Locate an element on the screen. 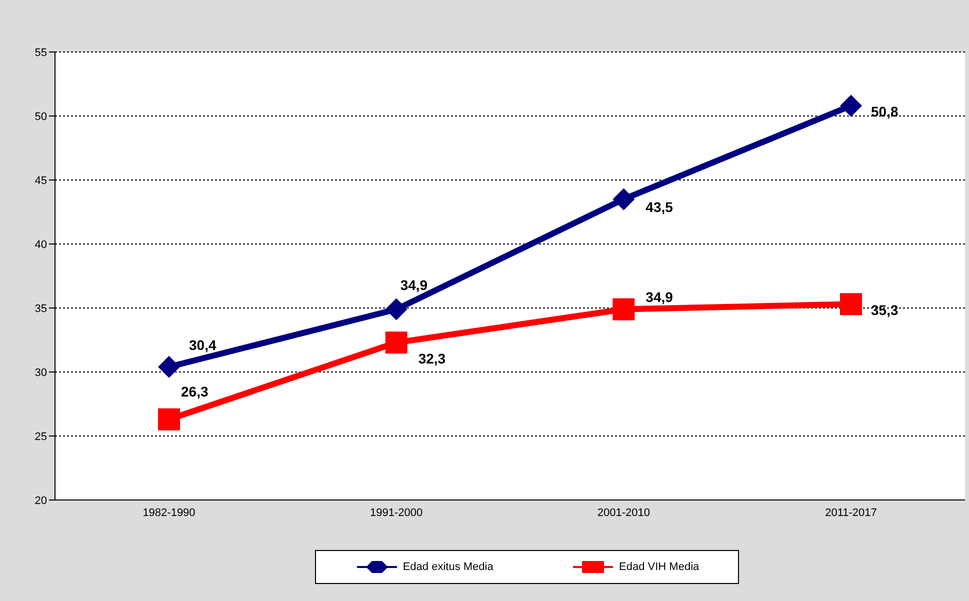 This screenshot has width=969, height=601. legend-label: Edad VIH Media is located at coordinates (659, 567).